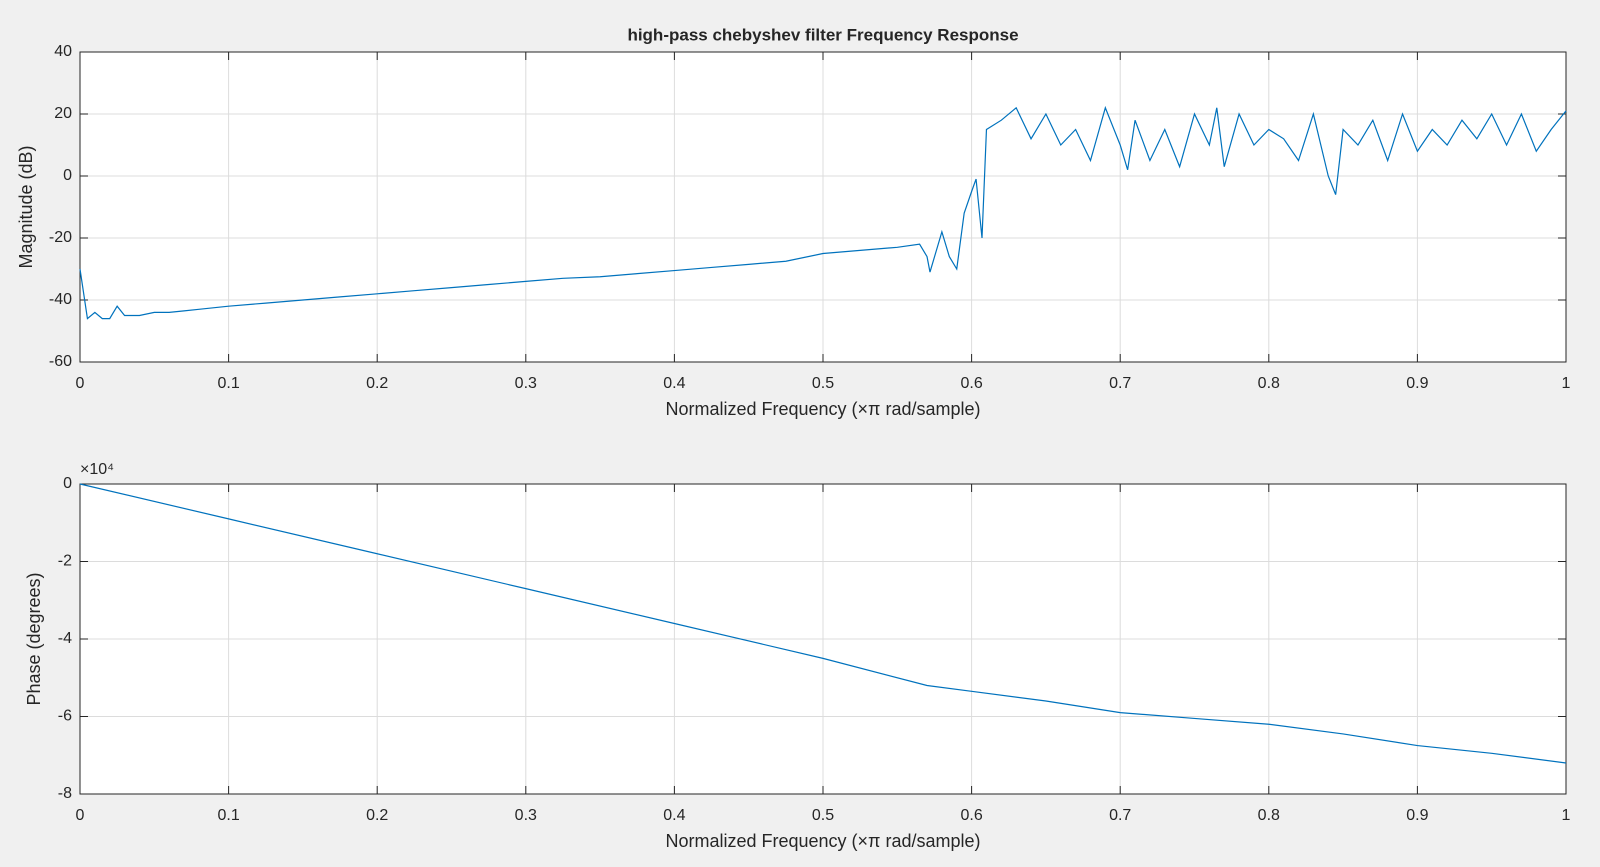 The image size is (1600, 867). Describe the element at coordinates (65, 638) in the screenshot. I see `y-tick-label: -4` at that location.